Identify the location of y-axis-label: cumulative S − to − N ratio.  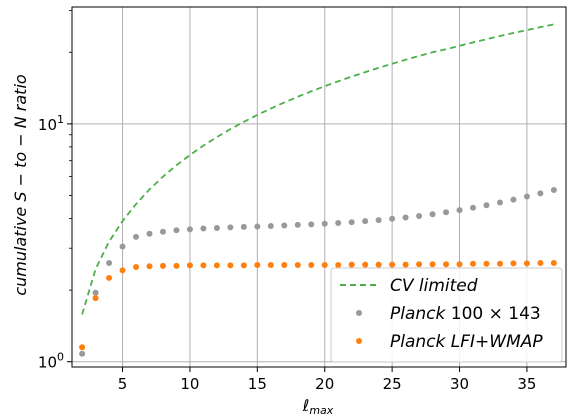
(20, 185).